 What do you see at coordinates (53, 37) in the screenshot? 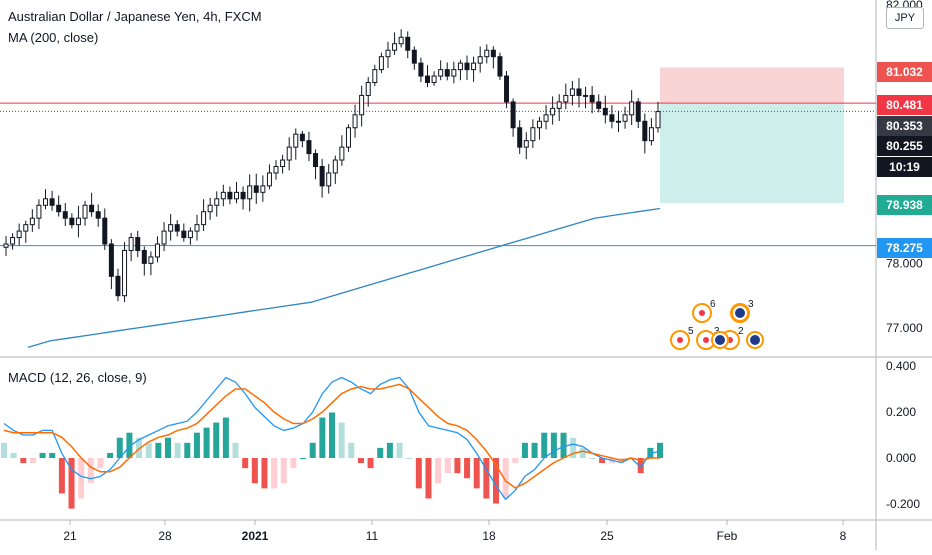
I see `ma-indicator-label: MA (200, close)` at bounding box center [53, 37].